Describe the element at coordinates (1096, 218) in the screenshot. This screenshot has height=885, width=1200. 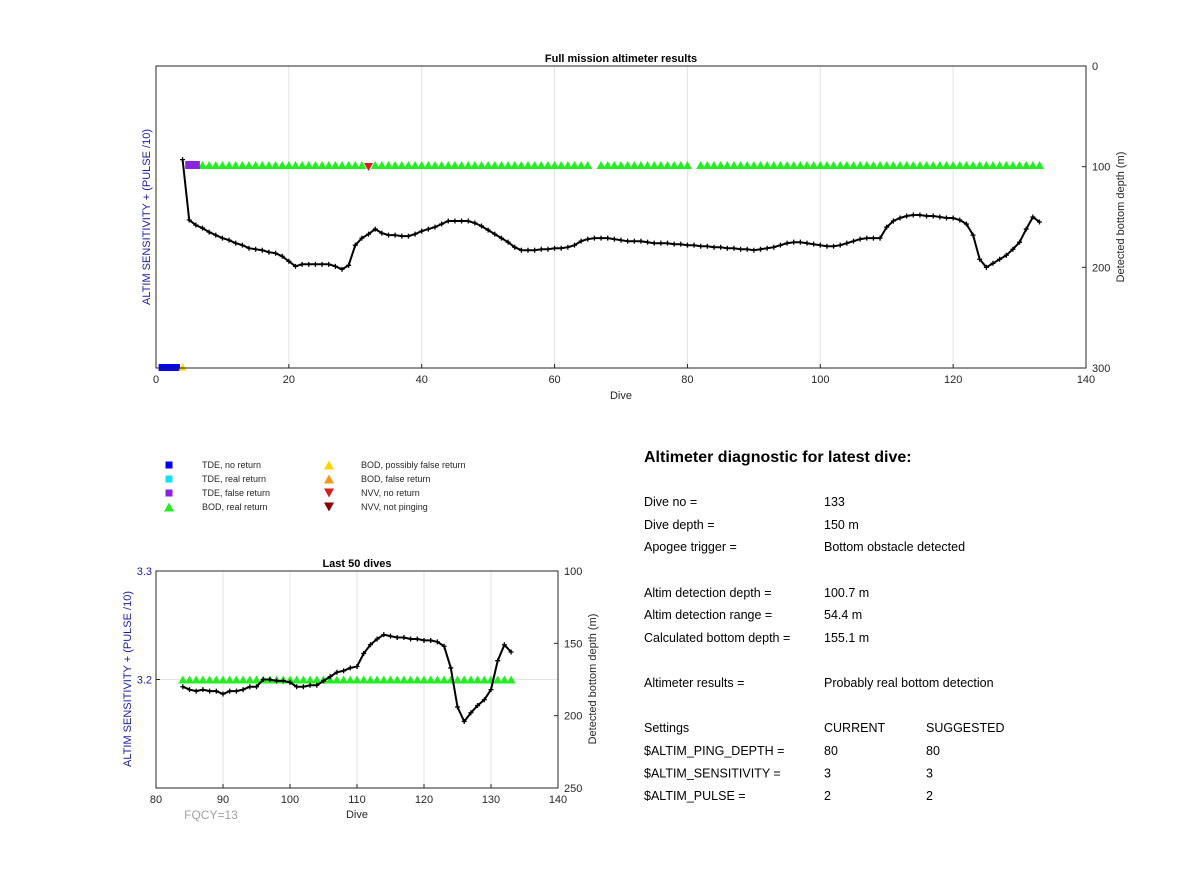
I see `full-mission-right-y-ticks: 0 100 200 300` at that location.